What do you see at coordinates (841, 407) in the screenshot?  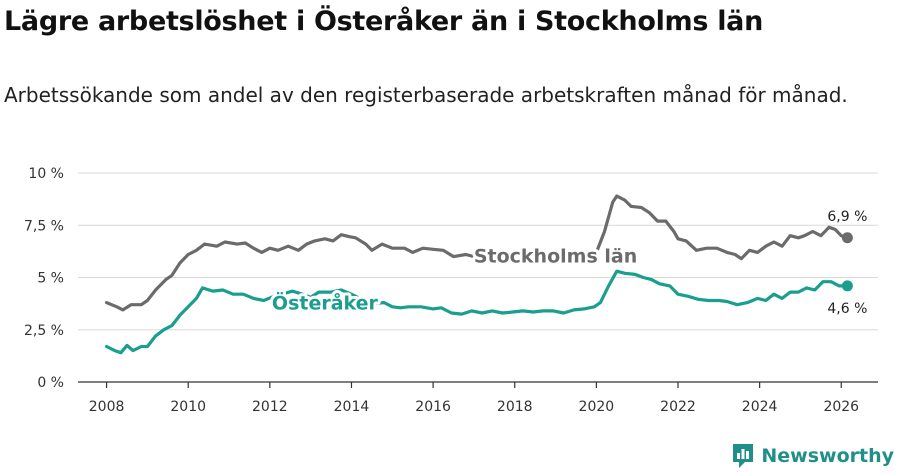 I see `x-tick-label: 2026` at bounding box center [841, 407].